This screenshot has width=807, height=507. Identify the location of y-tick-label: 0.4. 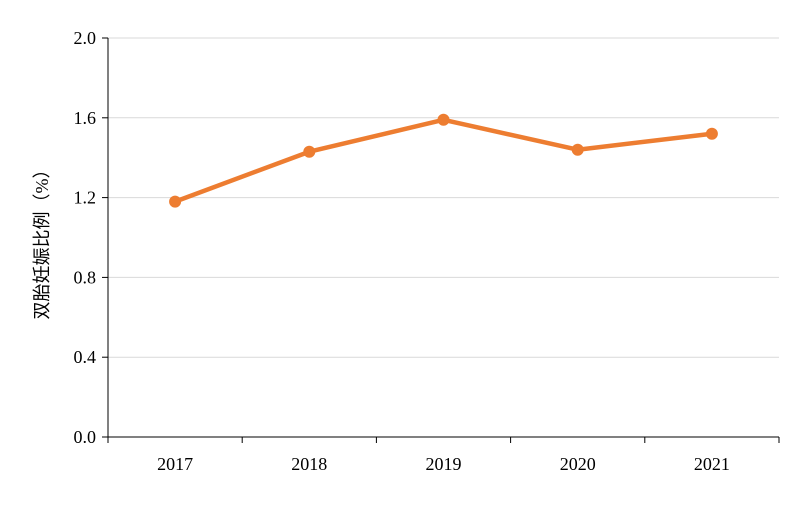
(85, 357).